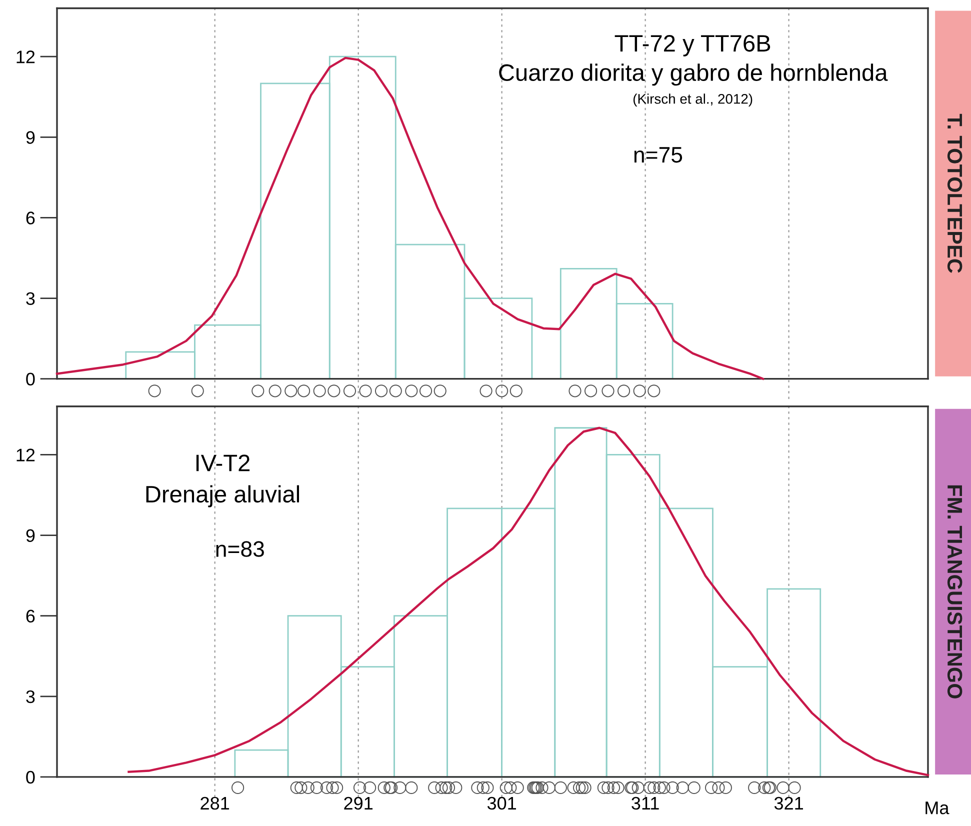 The width and height of the screenshot is (971, 826). What do you see at coordinates (954, 591) in the screenshot?
I see `text: FM. TIANGUISTENGO` at bounding box center [954, 591].